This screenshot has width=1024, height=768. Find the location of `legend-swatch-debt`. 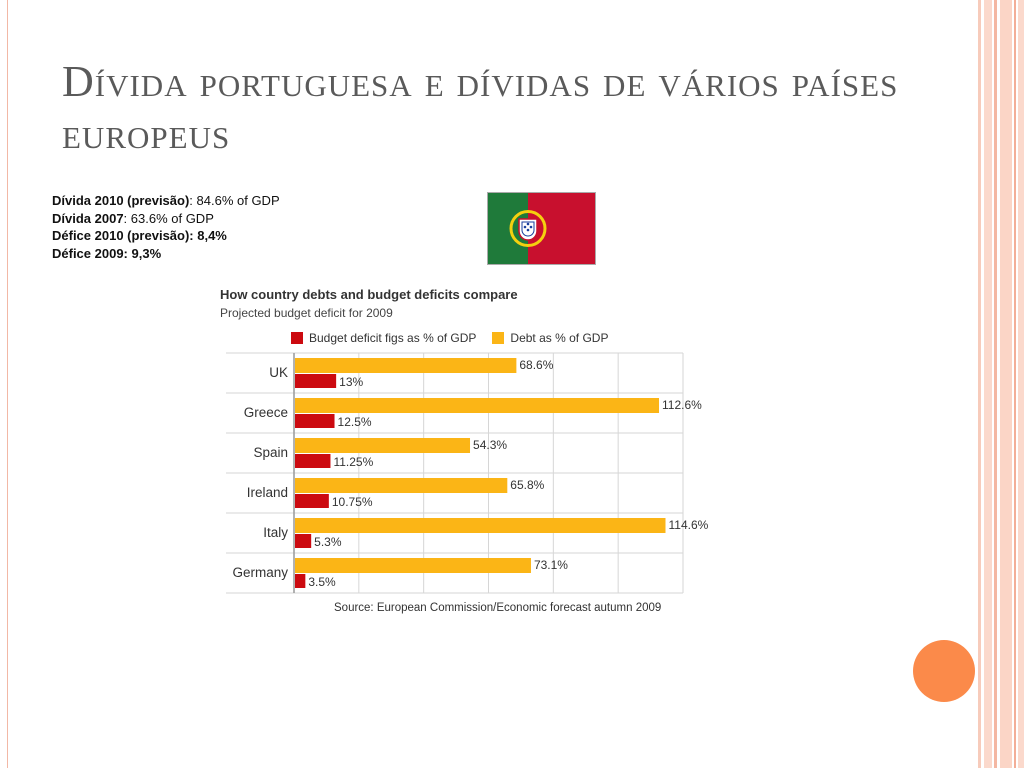

legend-swatch-debt is located at coordinates (498, 338).